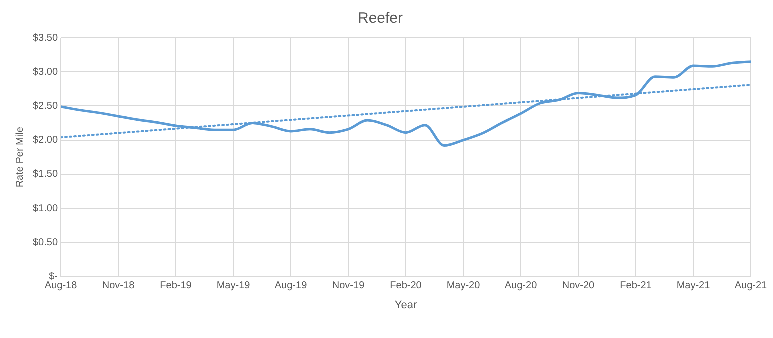 This screenshot has width=773, height=338. What do you see at coordinates (233, 286) in the screenshot?
I see `x-tick-label: May-19` at bounding box center [233, 286].